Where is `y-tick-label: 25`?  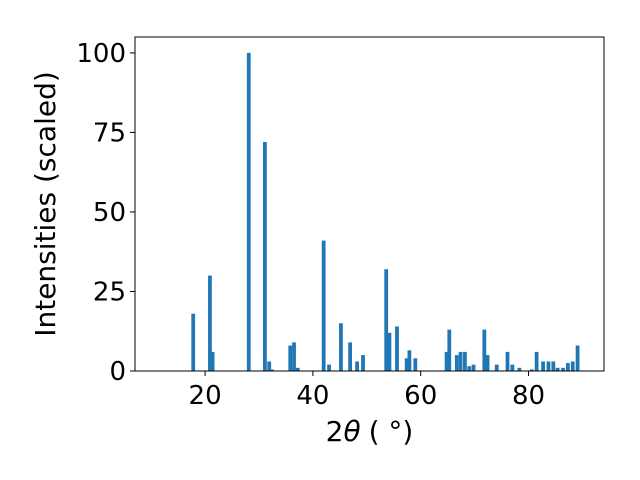
y-tick-label: 25 is located at coordinates (109, 292).